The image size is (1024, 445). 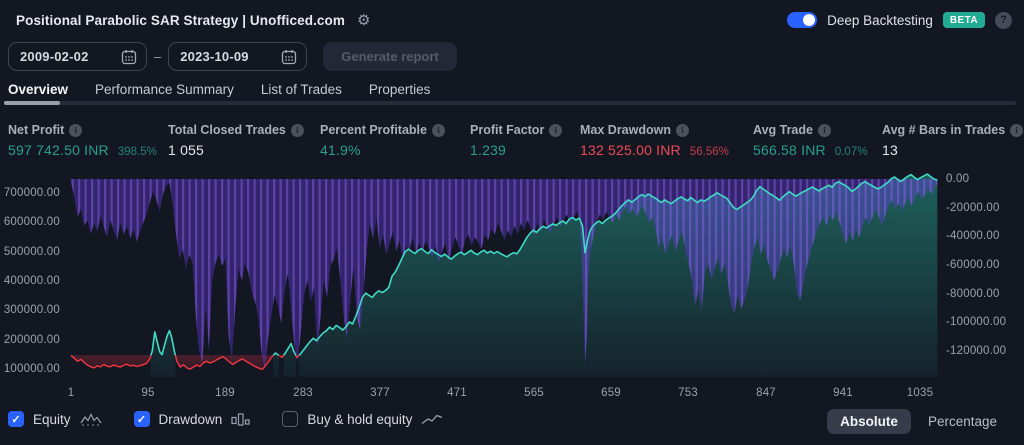 I want to click on display-mode-switch: Absolute Percentage, so click(x=918, y=421).